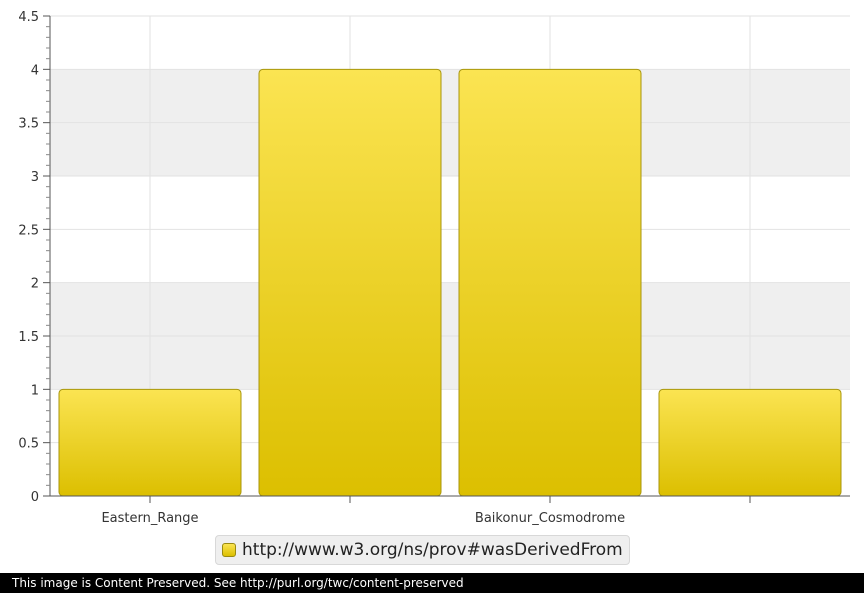 This screenshot has width=864, height=593. What do you see at coordinates (35, 284) in the screenshot?
I see `y-tick-label: 2` at bounding box center [35, 284].